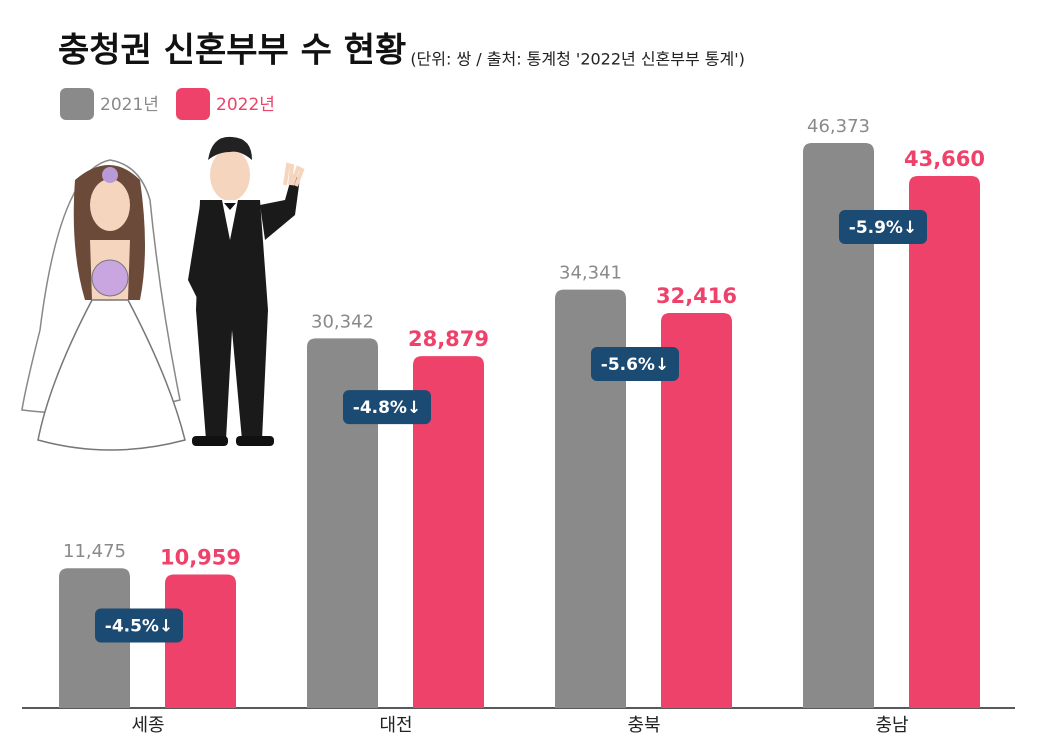 This screenshot has height=750, width=1050. What do you see at coordinates (696, 296) in the screenshot?
I see `value-label: 32,416` at bounding box center [696, 296].